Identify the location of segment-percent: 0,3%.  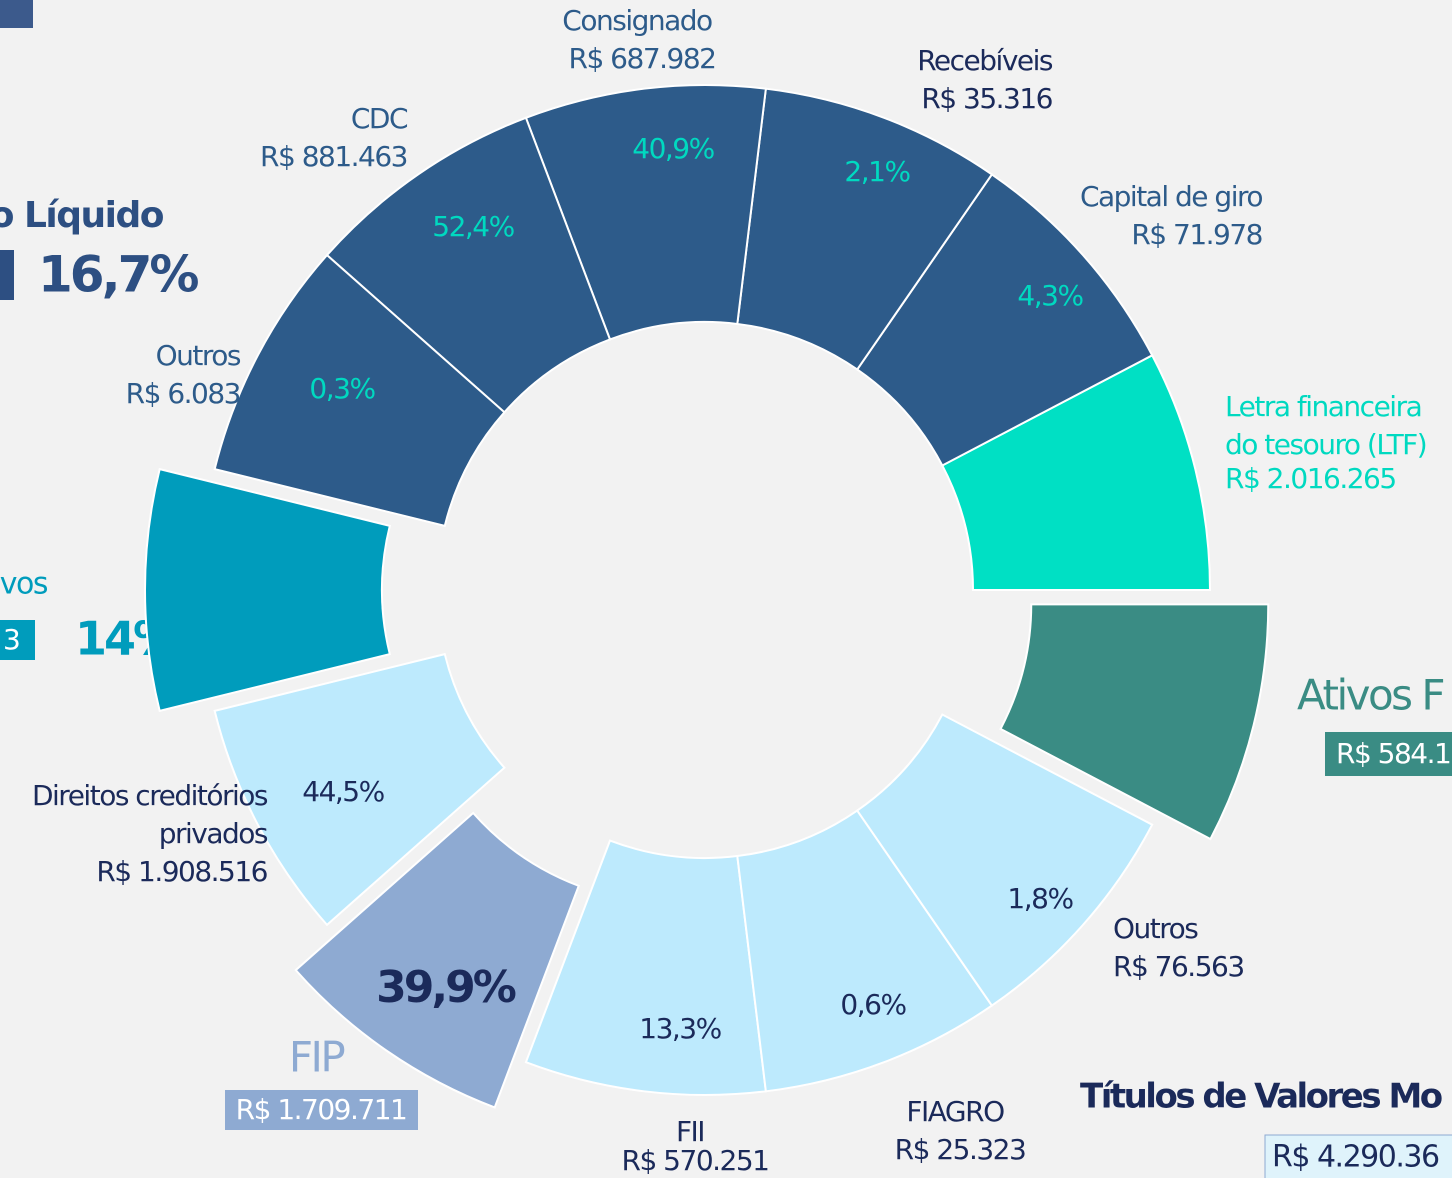
(342, 388).